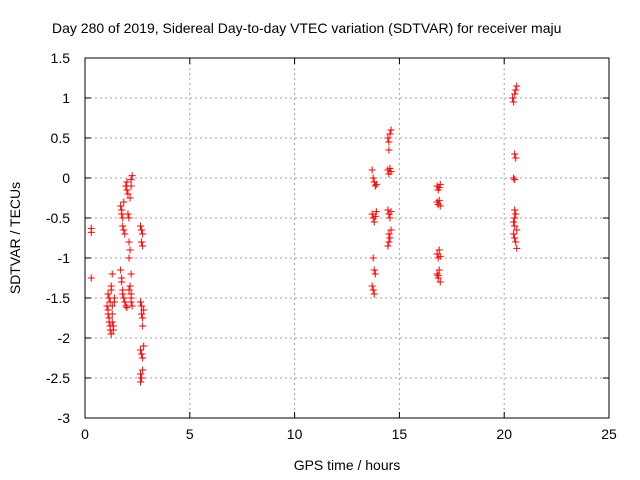 The image size is (640, 480). Describe the element at coordinates (66, 98) in the screenshot. I see `y-tick-label: 1` at that location.